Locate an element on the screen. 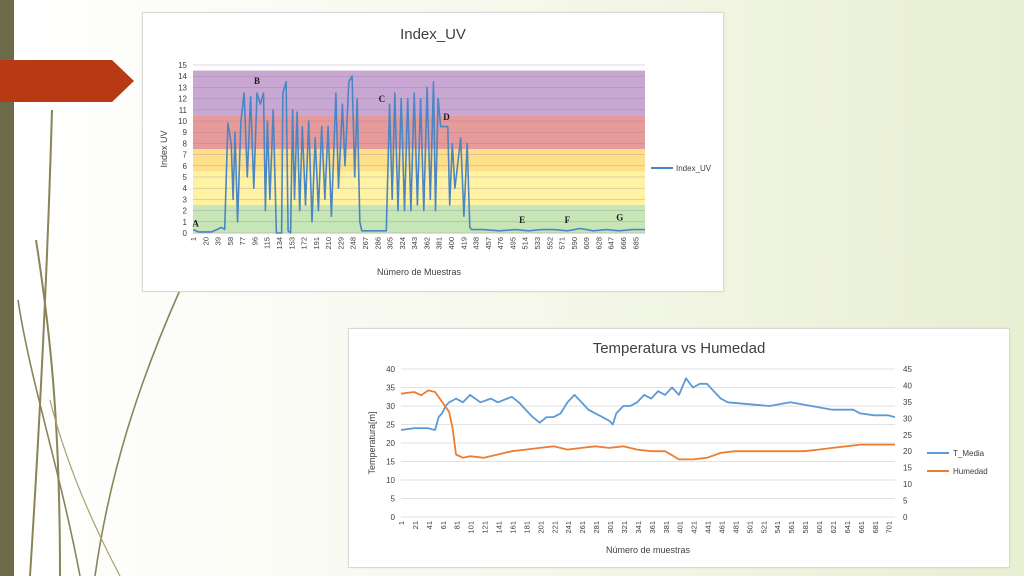  uv-xtick-label: 533 is located at coordinates (537, 243).